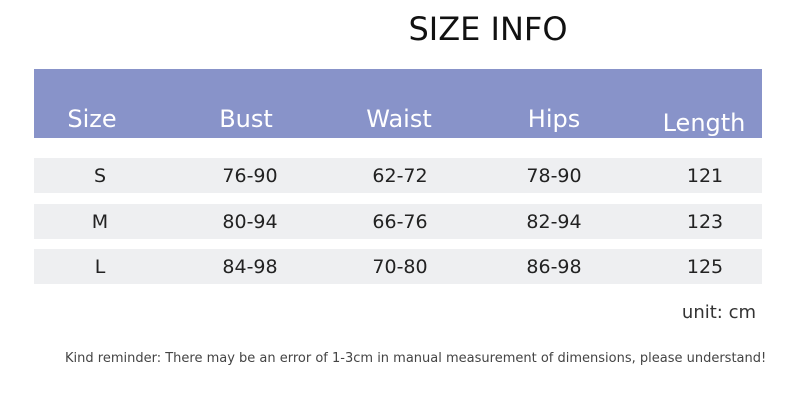 The width and height of the screenshot is (800, 412). What do you see at coordinates (554, 119) in the screenshot?
I see `column-header-hips: Hips` at bounding box center [554, 119].